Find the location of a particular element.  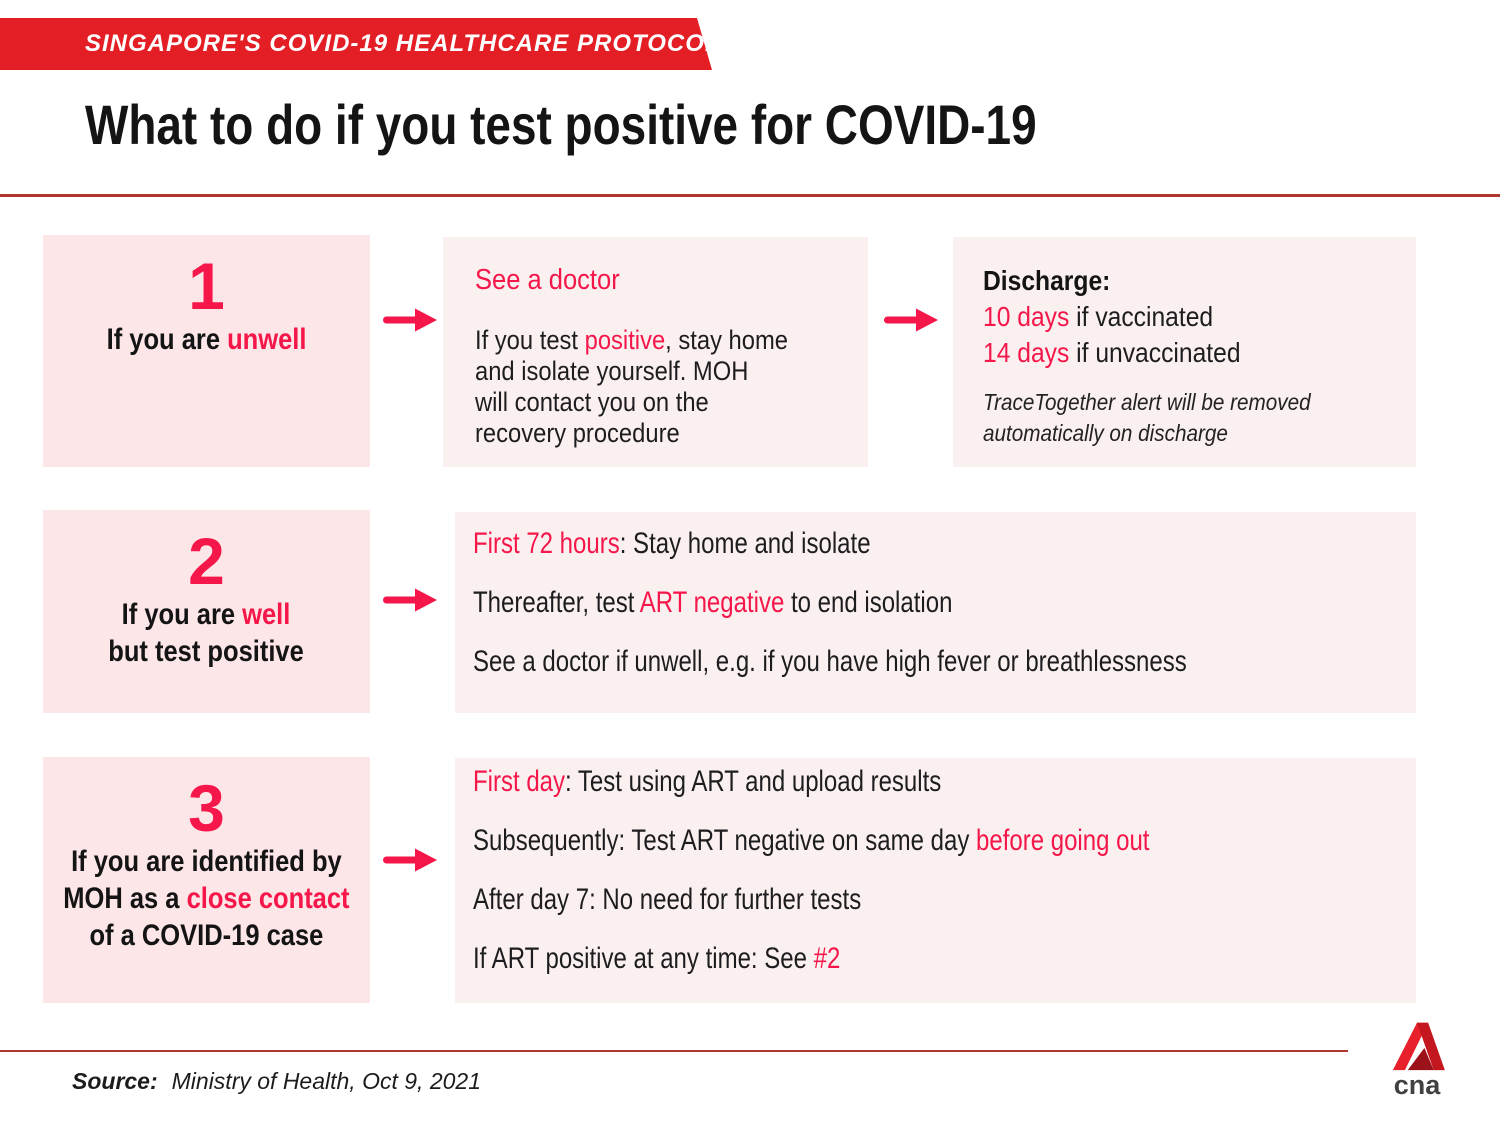

discharge-heading: Discharge: is located at coordinates (1047, 280).